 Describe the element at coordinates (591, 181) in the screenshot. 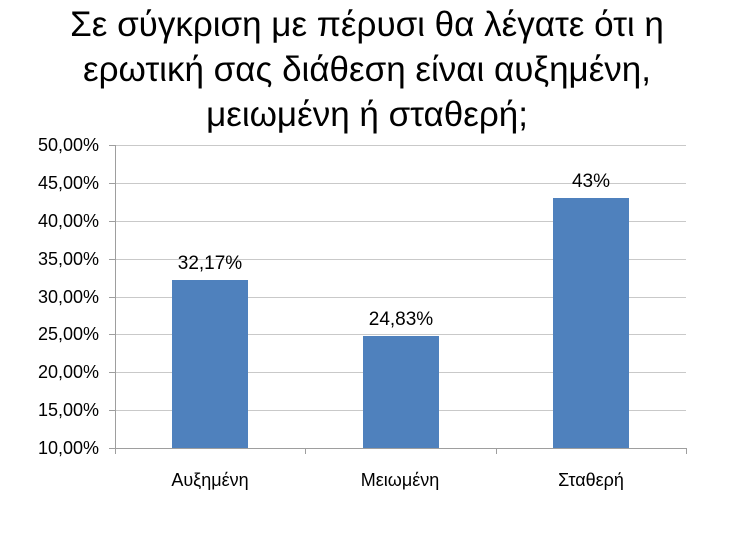

I see `bar-data-label: 43%` at that location.